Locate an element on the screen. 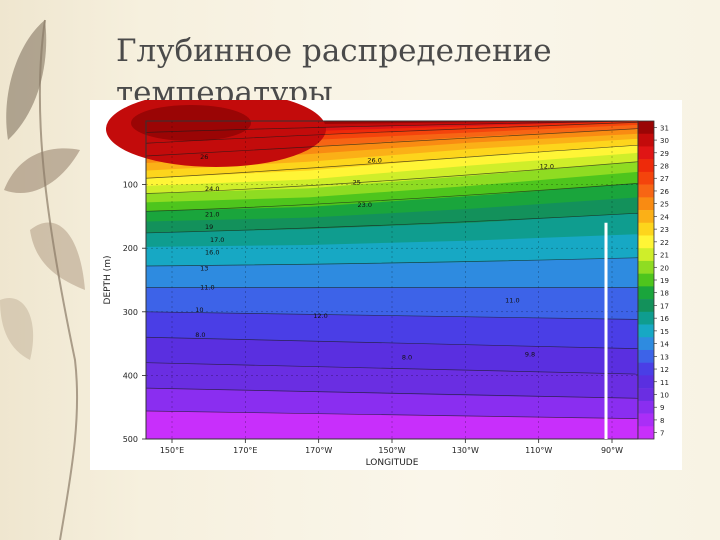  contour-label: 9.8 is located at coordinates (530, 354).